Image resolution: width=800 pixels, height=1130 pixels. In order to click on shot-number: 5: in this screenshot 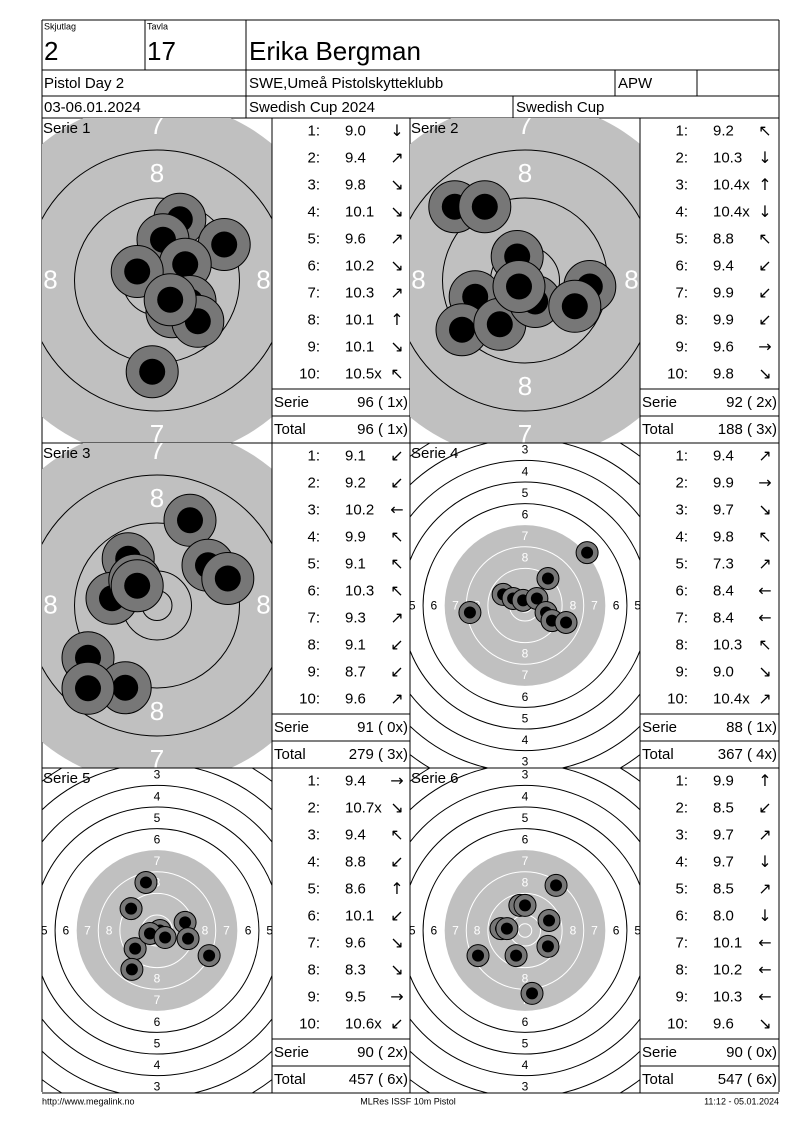, I will do `click(313, 888)`.